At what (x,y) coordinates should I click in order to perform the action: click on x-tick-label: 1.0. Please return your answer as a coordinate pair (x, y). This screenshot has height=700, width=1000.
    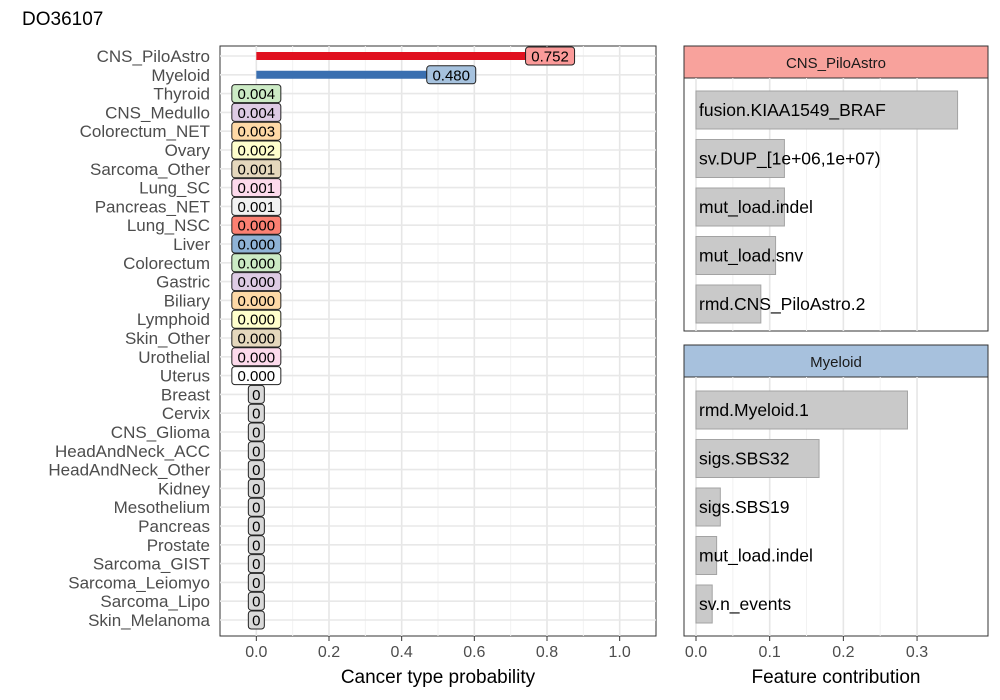
    Looking at the image, I should click on (620, 652).